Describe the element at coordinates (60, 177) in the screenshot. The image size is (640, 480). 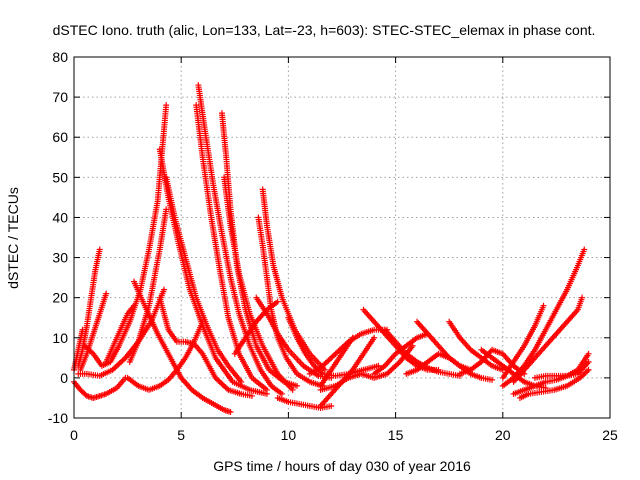
I see `y-tick-label: 50` at that location.